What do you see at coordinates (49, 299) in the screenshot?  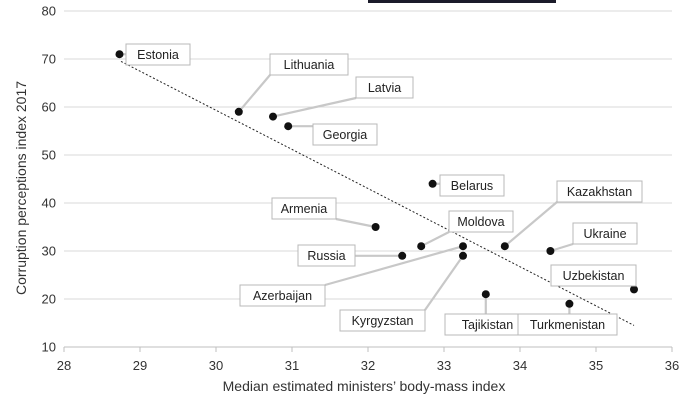 I see `y-tick-label: 20` at bounding box center [49, 299].